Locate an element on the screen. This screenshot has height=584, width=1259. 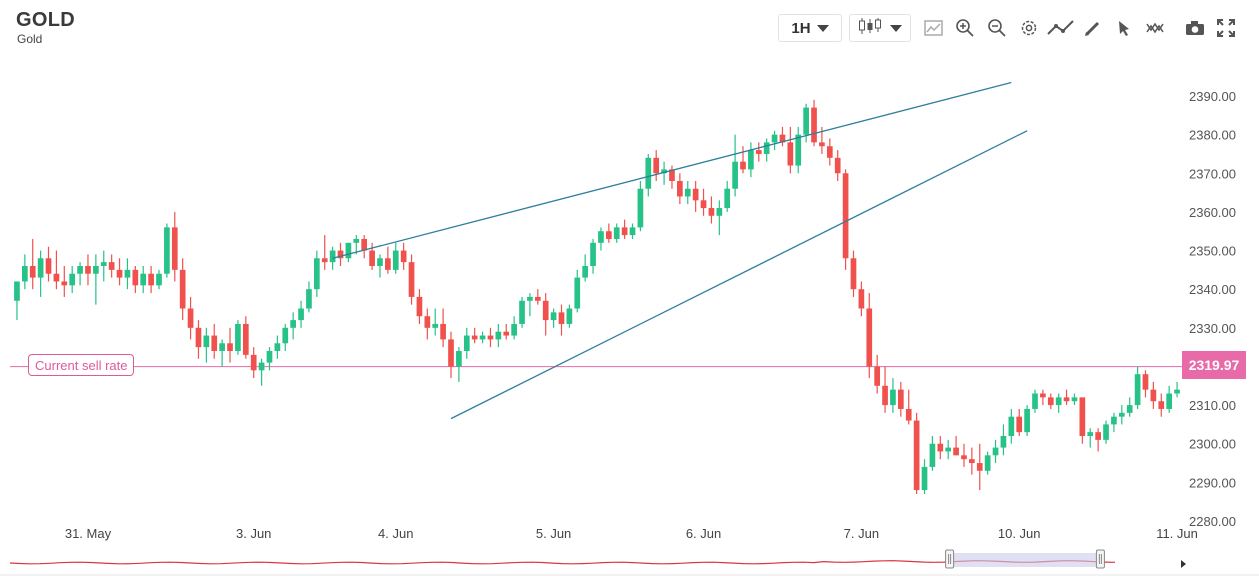
pattern-icon is located at coordinates (1156, 28).